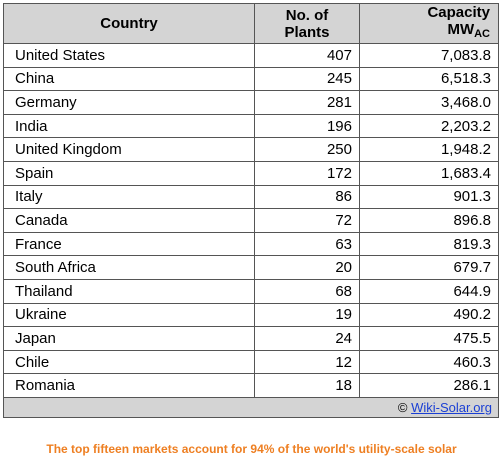 The width and height of the screenshot is (503, 463). What do you see at coordinates (129, 197) in the screenshot?
I see `cell-country: Italy` at bounding box center [129, 197].